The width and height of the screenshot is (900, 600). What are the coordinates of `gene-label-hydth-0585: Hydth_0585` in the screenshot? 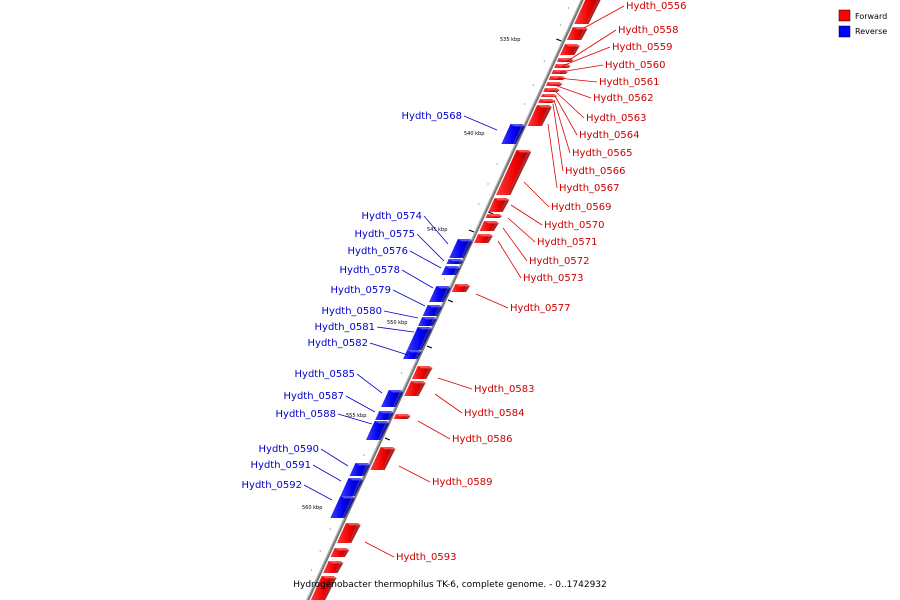 It's located at (325, 374).